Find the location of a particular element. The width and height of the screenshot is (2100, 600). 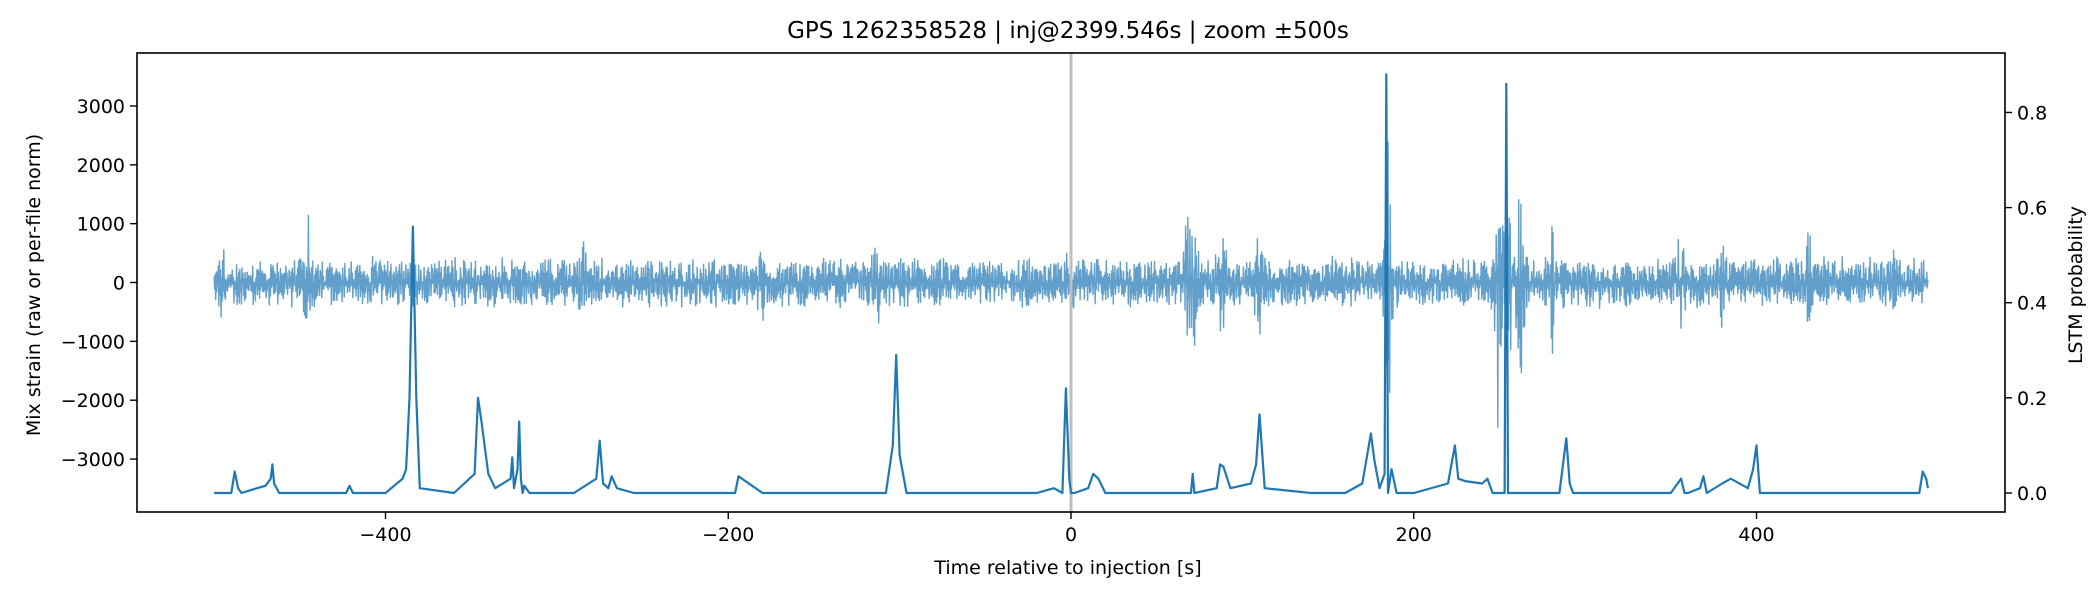

x-tick-label: 0 is located at coordinates (1071, 535).